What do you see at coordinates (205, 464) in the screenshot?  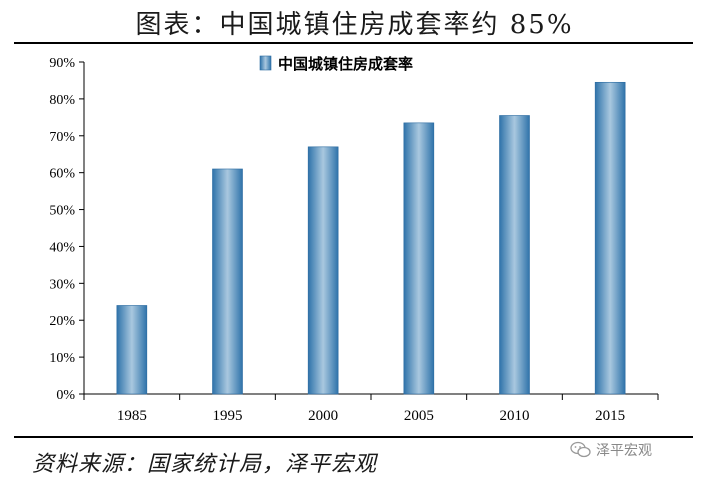 I see `source-note: 资料来源：国家统计局，泽平宏观` at bounding box center [205, 464].